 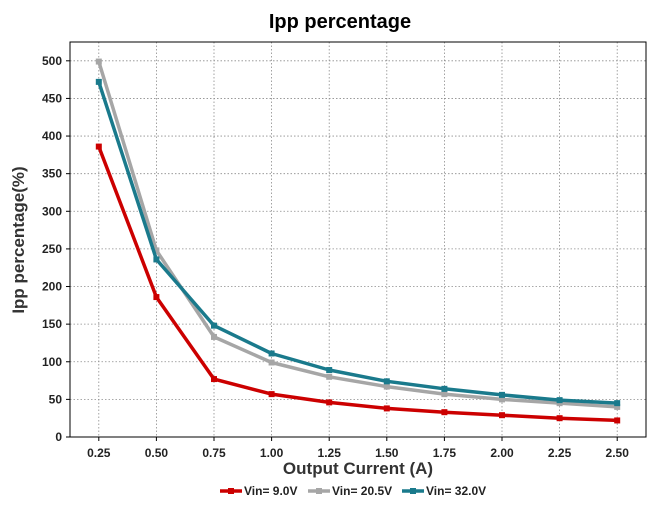 What do you see at coordinates (387, 453) in the screenshot?
I see `x-tick-label: 1.50` at bounding box center [387, 453].